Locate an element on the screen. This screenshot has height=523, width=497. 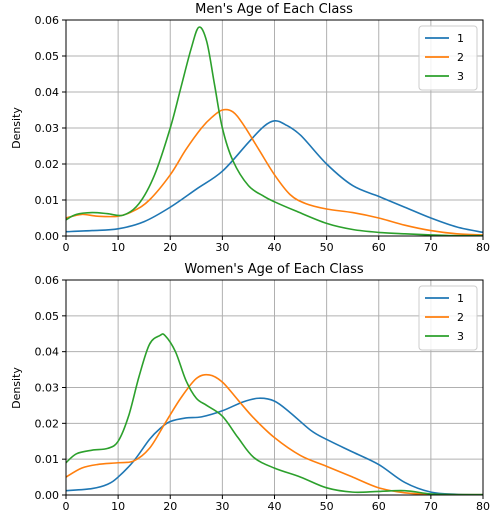
chart-title: Men's Age of Each Class is located at coordinates (274, 9).